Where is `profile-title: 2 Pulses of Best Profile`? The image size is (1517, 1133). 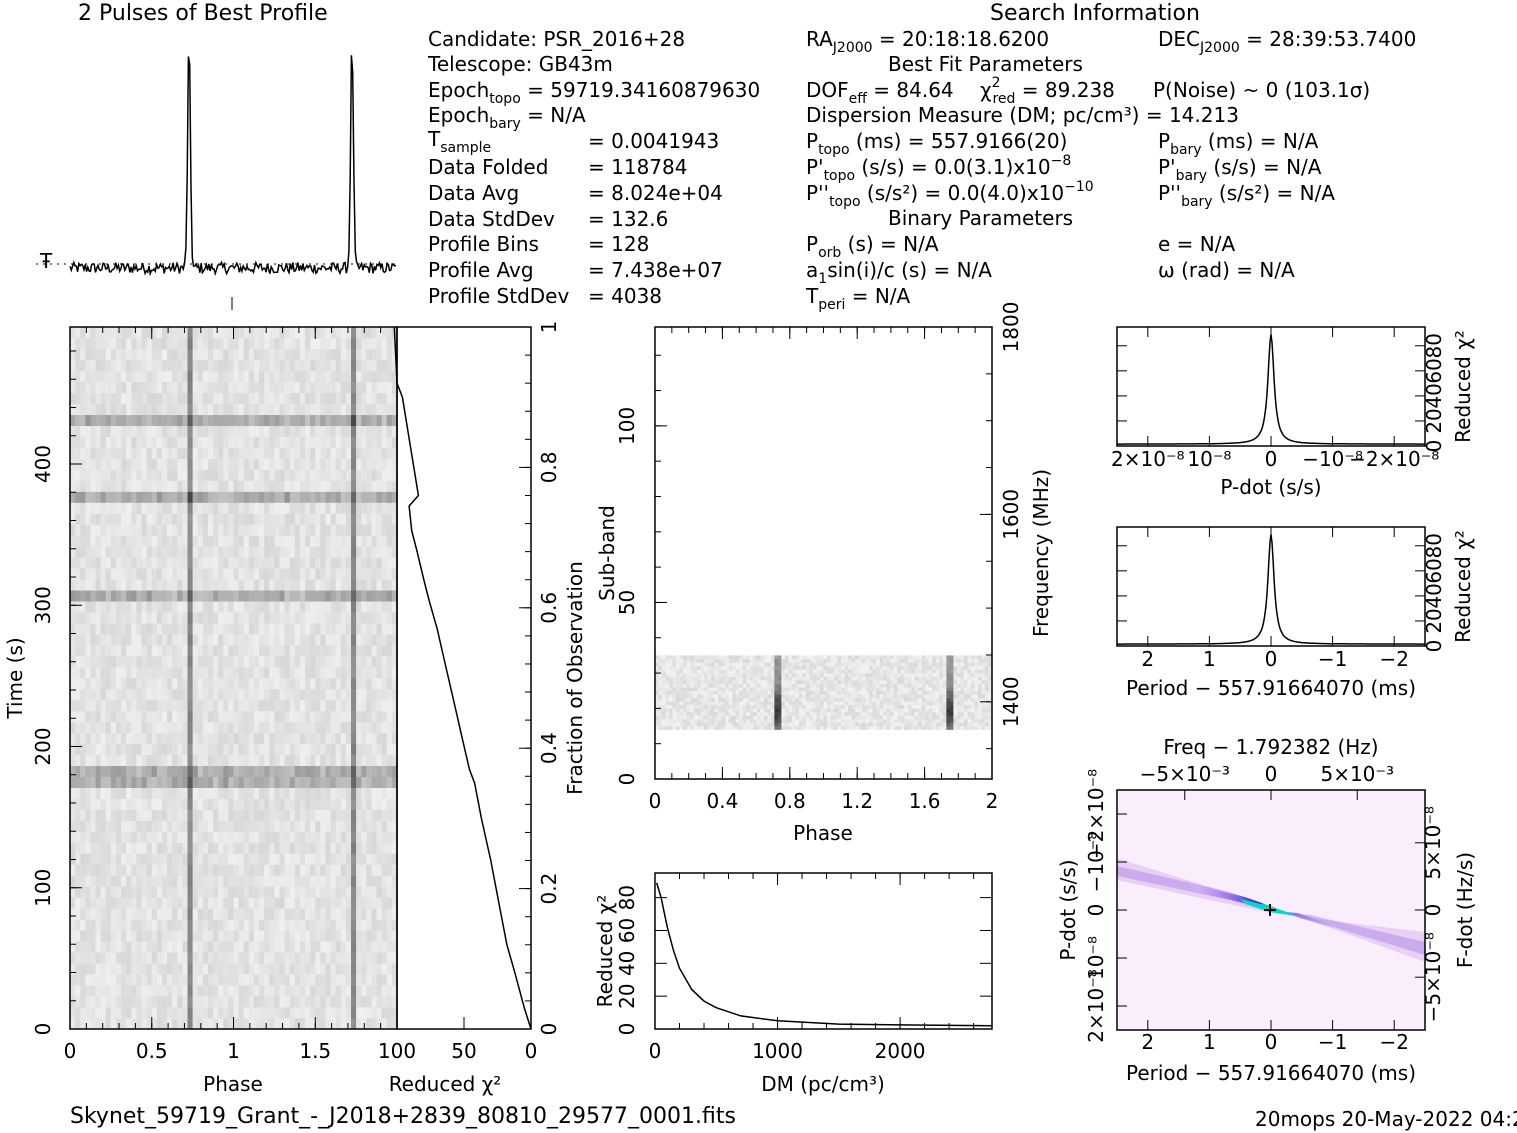 profile-title: 2 Pulses of Best Profile is located at coordinates (203, 13).